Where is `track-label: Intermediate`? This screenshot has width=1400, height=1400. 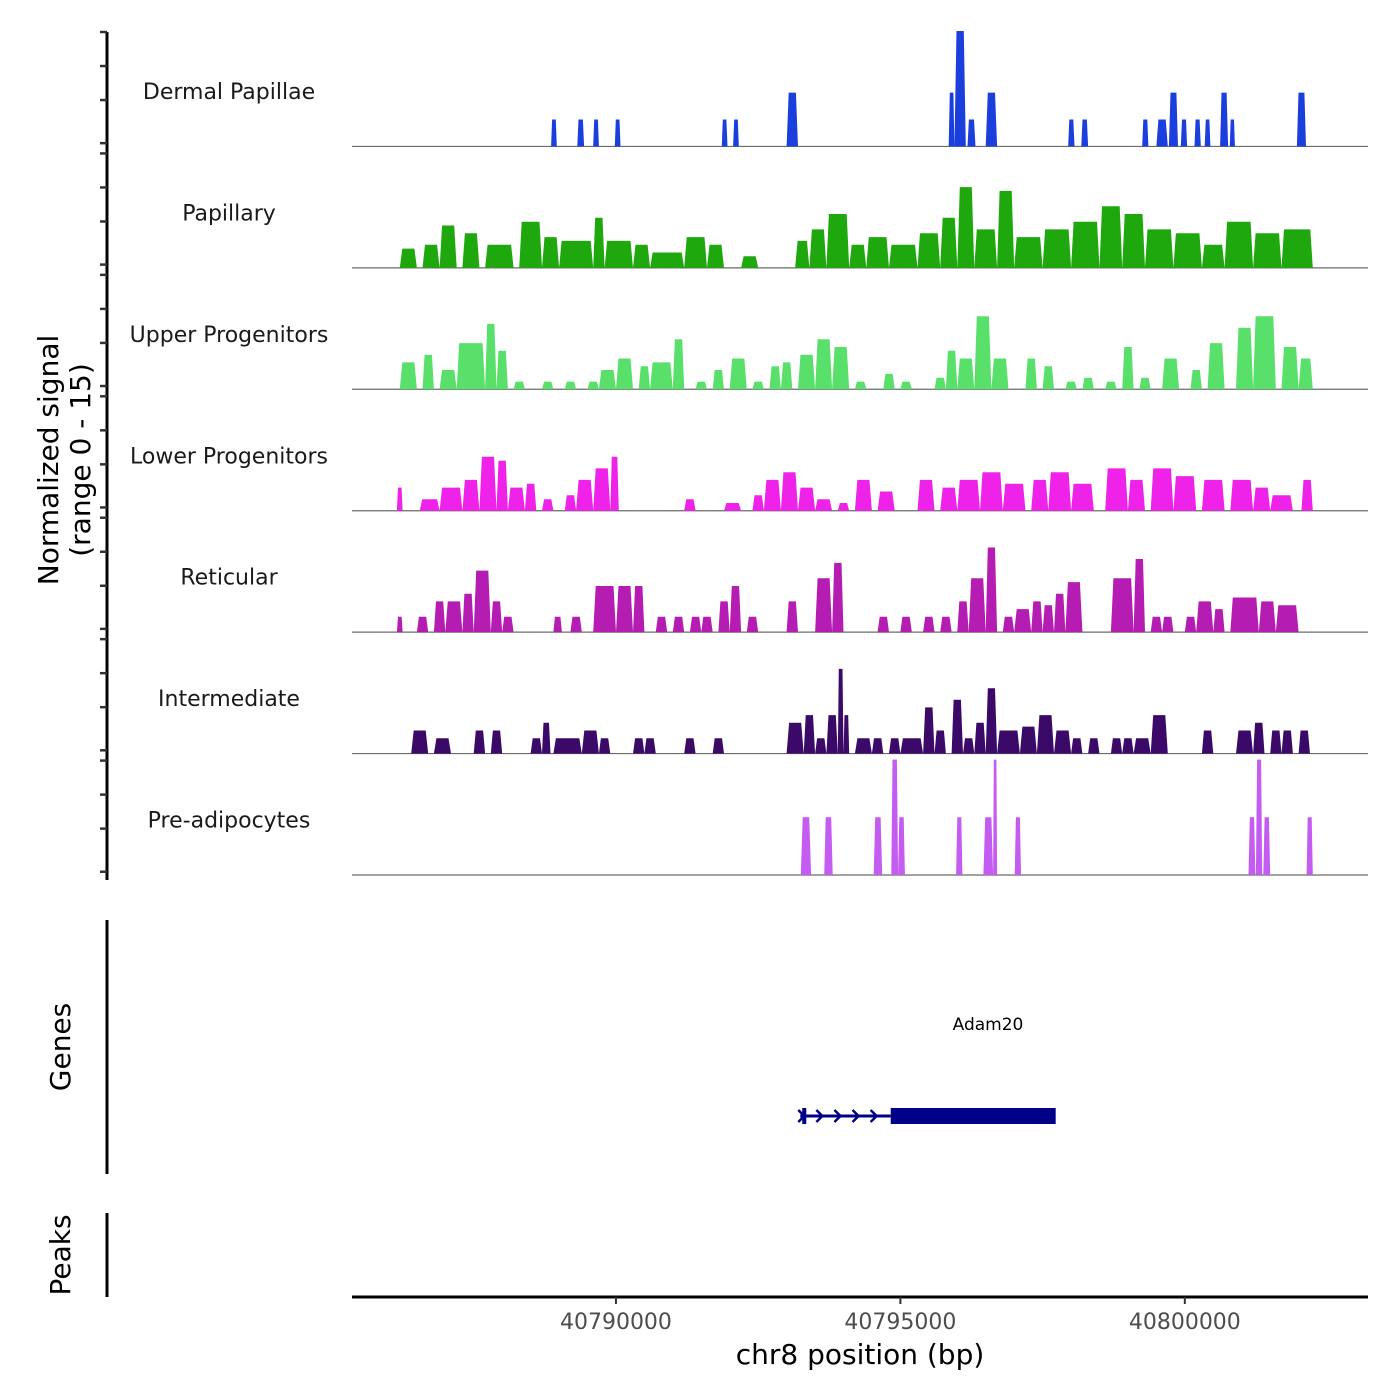 track-label: Intermediate is located at coordinates (229, 699).